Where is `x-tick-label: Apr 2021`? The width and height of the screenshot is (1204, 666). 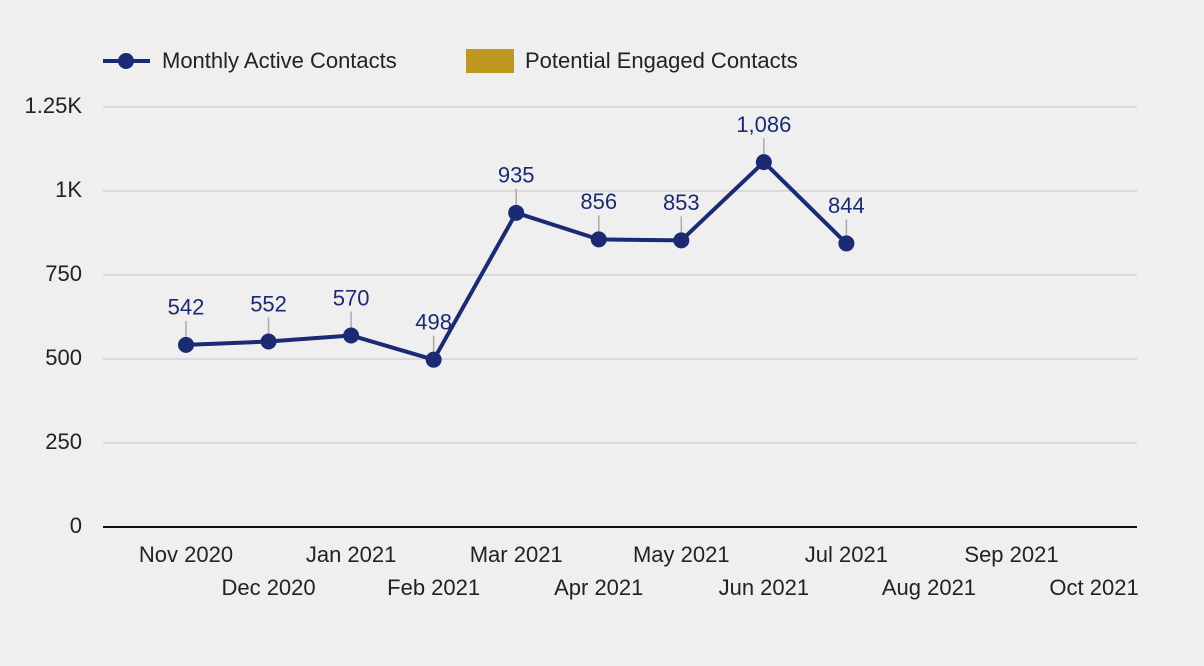 x-tick-label: Apr 2021 is located at coordinates (598, 587).